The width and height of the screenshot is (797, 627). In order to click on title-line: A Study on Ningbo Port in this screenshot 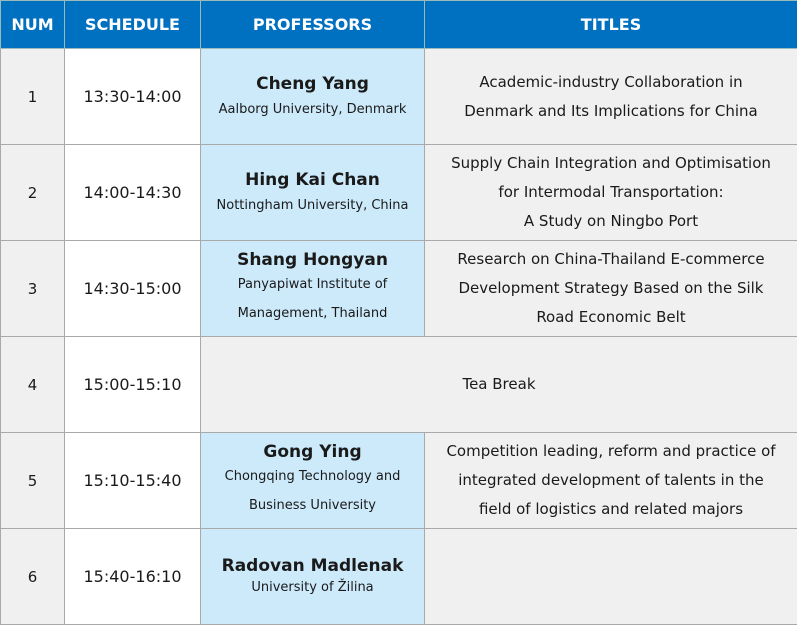, I will do `click(611, 221)`.